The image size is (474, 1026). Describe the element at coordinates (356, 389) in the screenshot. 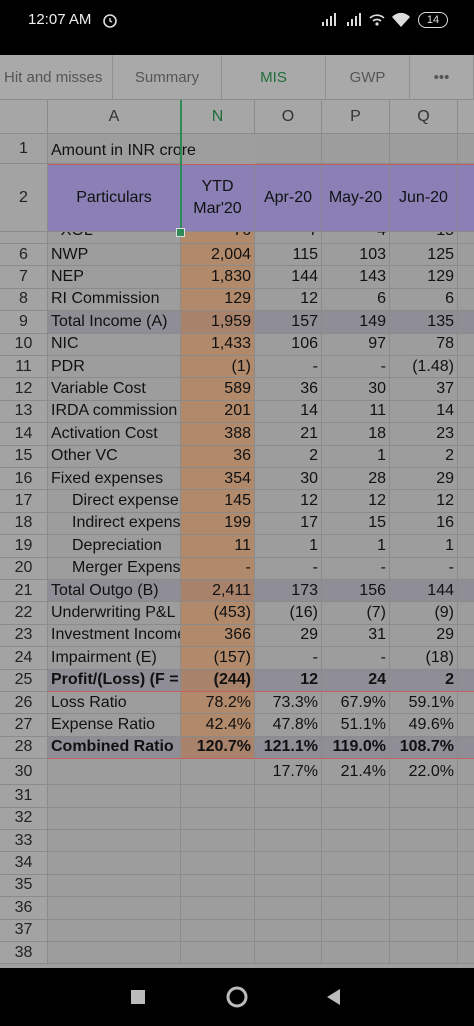

I see `cell: 30` at that location.